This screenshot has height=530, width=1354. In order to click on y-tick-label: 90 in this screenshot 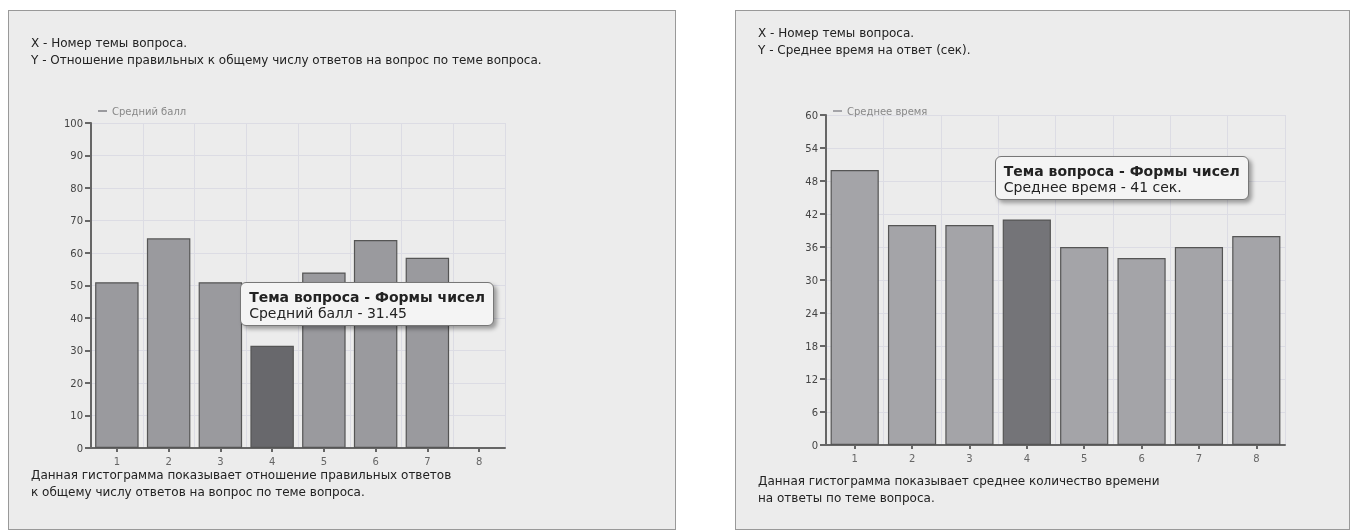, I will do `click(76, 155)`.